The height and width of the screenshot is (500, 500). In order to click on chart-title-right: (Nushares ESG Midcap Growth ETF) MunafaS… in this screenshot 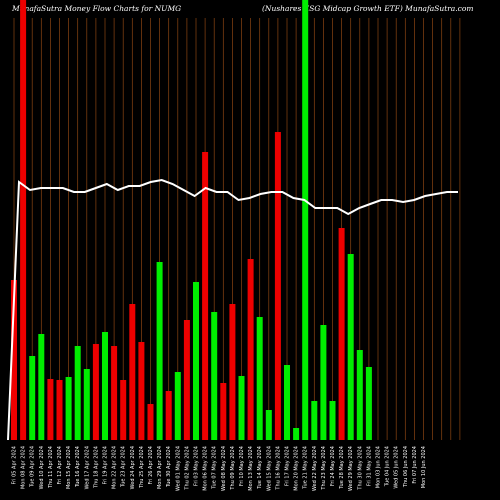, I will do `click(368, 8)`.